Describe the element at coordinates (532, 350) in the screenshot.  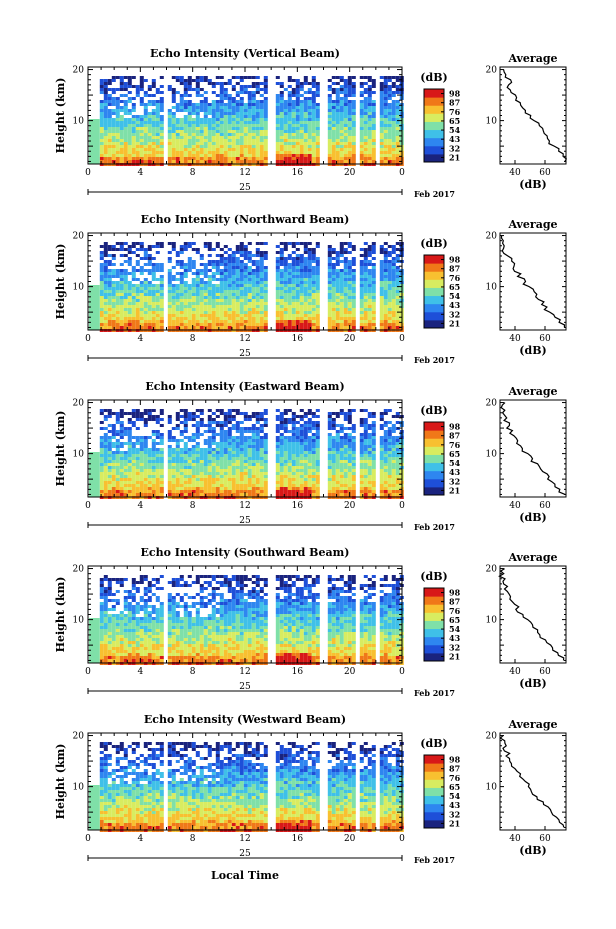
I see `average-x-label: (dB)` at that location.